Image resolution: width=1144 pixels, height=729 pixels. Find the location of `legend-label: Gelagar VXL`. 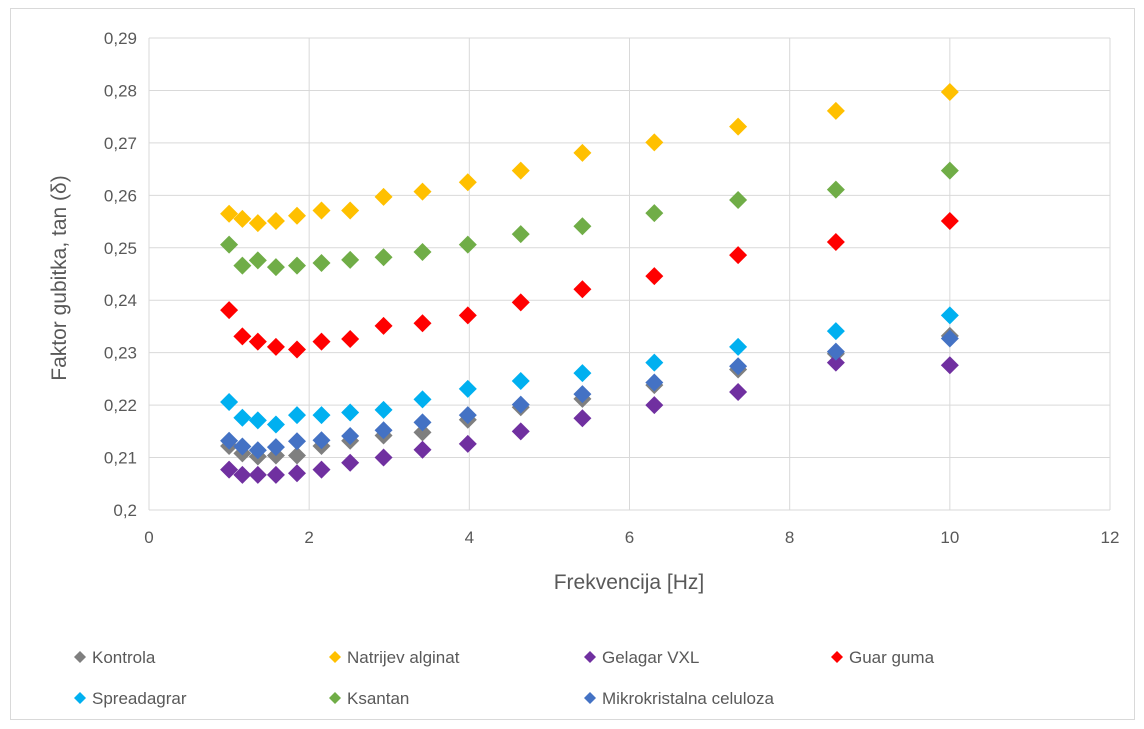

legend-label: Gelagar VXL is located at coordinates (650, 657).